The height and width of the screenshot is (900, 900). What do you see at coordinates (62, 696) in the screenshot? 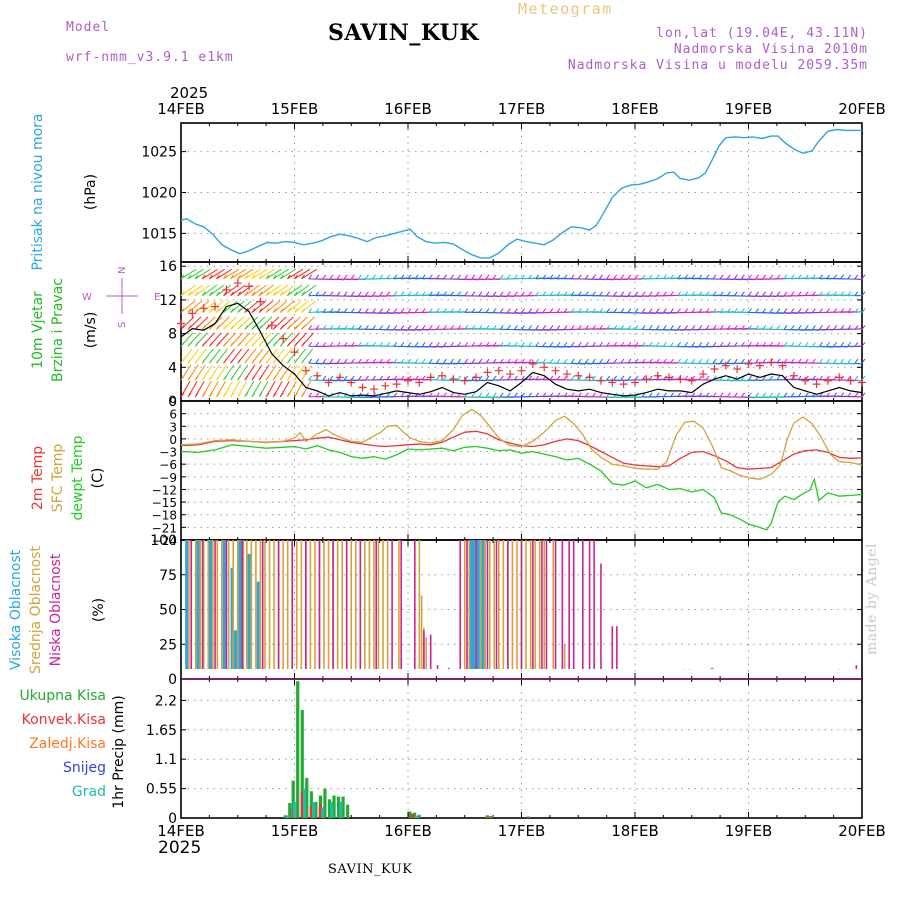
I see `legend-ukupna-kisa: Ukupna Kisa` at bounding box center [62, 696].